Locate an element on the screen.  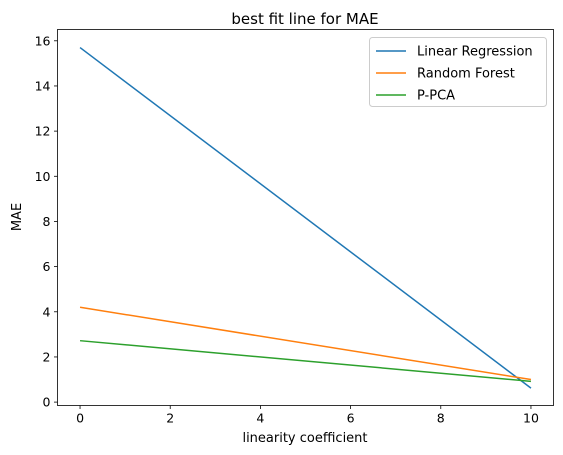
legend-box is located at coordinates (458, 72).